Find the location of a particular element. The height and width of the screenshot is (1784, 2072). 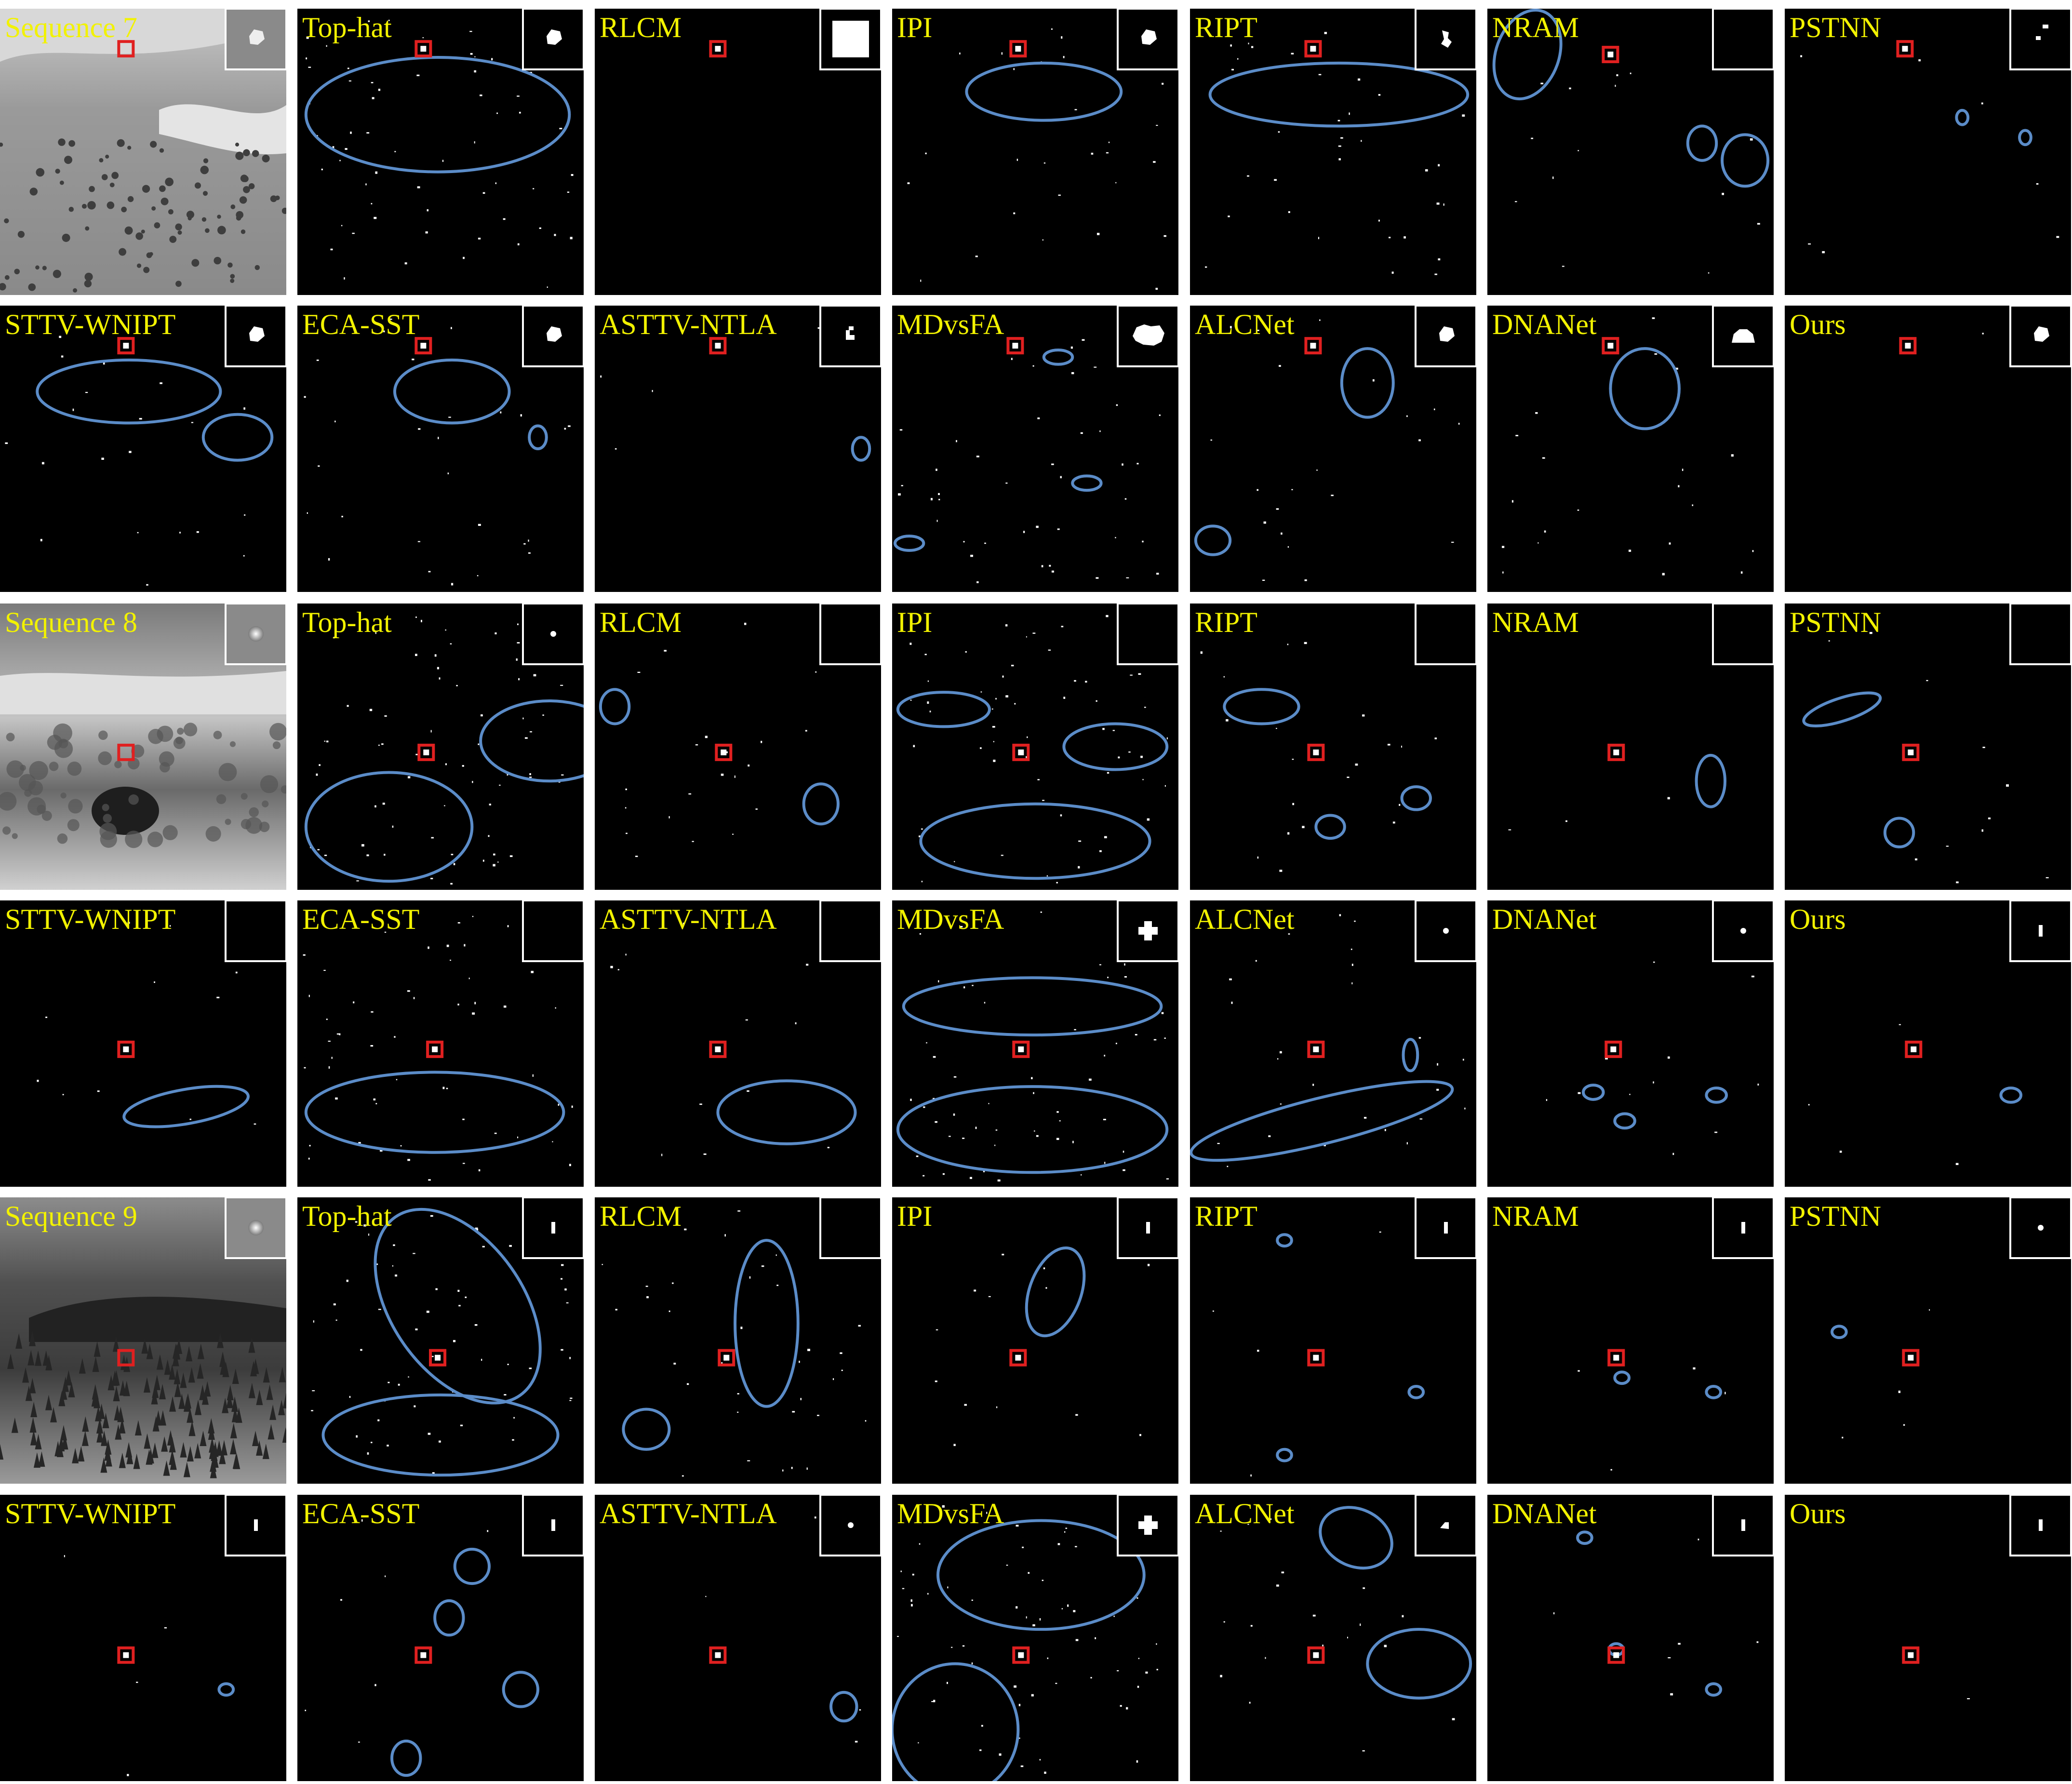

zoom-inset-frame is located at coordinates (2040, 634).